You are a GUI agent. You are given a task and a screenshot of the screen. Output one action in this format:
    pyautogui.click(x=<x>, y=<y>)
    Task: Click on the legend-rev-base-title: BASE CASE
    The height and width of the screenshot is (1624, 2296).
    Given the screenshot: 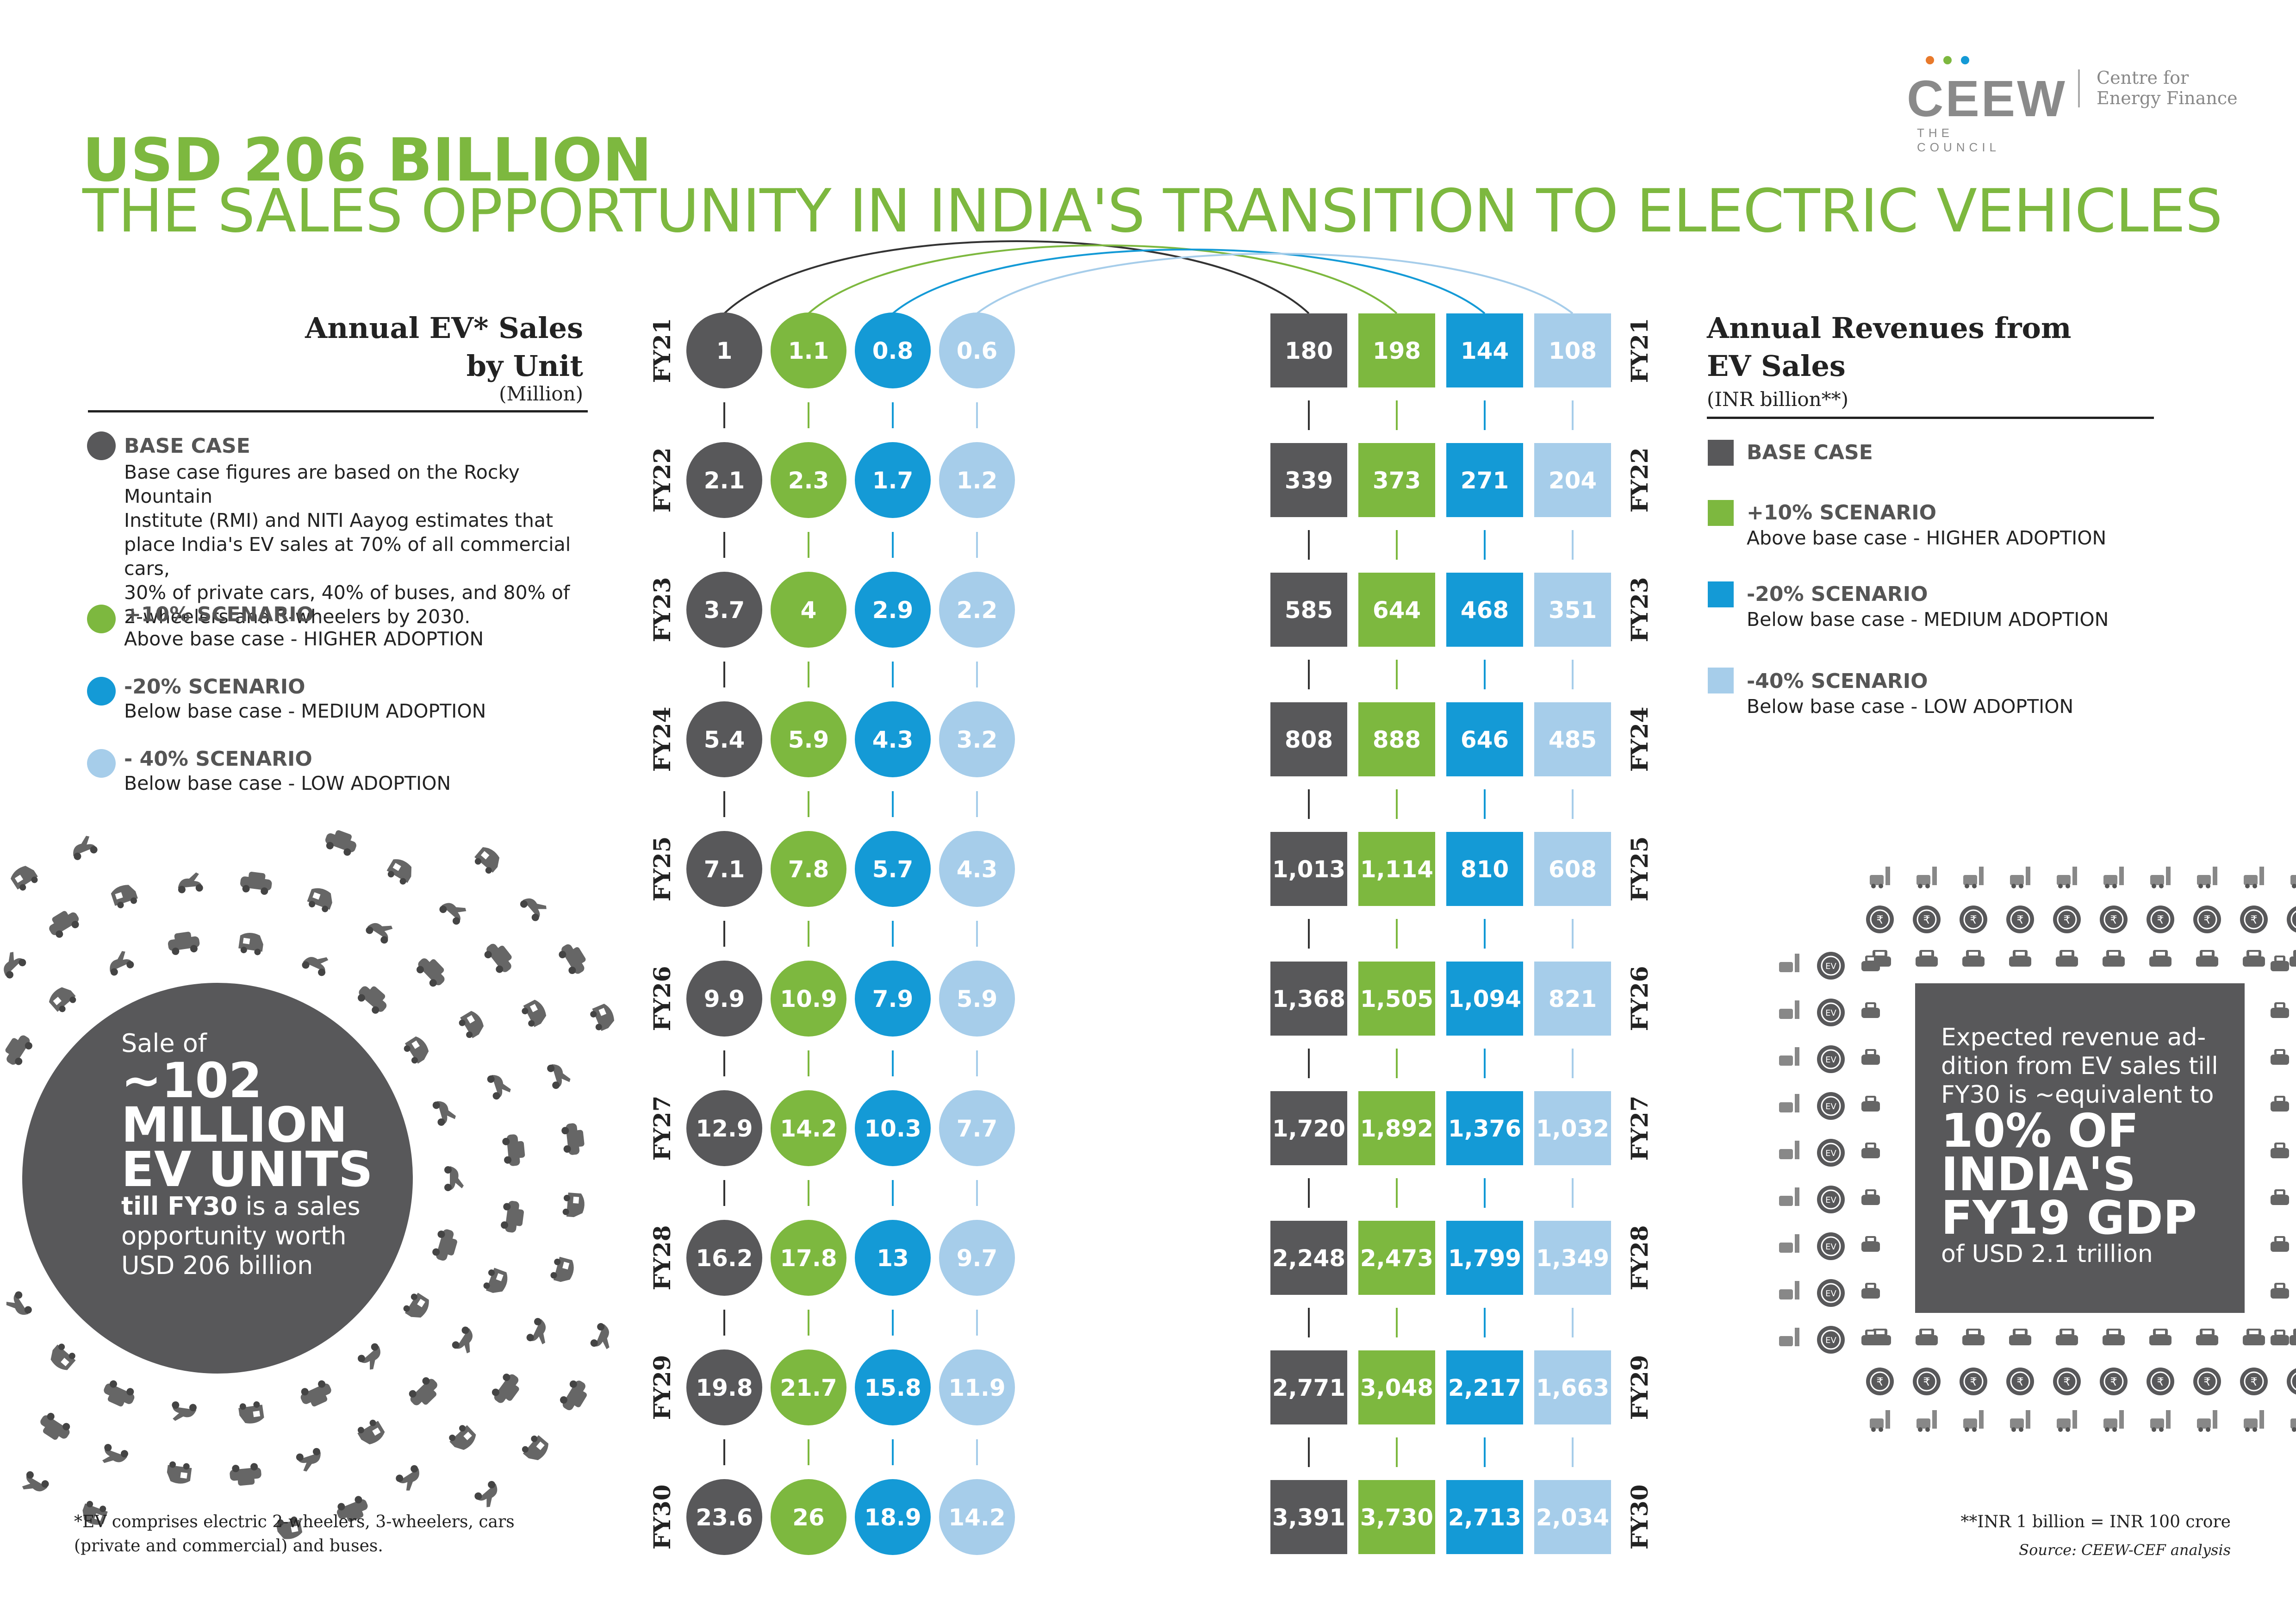 What is the action you would take?
    pyautogui.click(x=1810, y=452)
    